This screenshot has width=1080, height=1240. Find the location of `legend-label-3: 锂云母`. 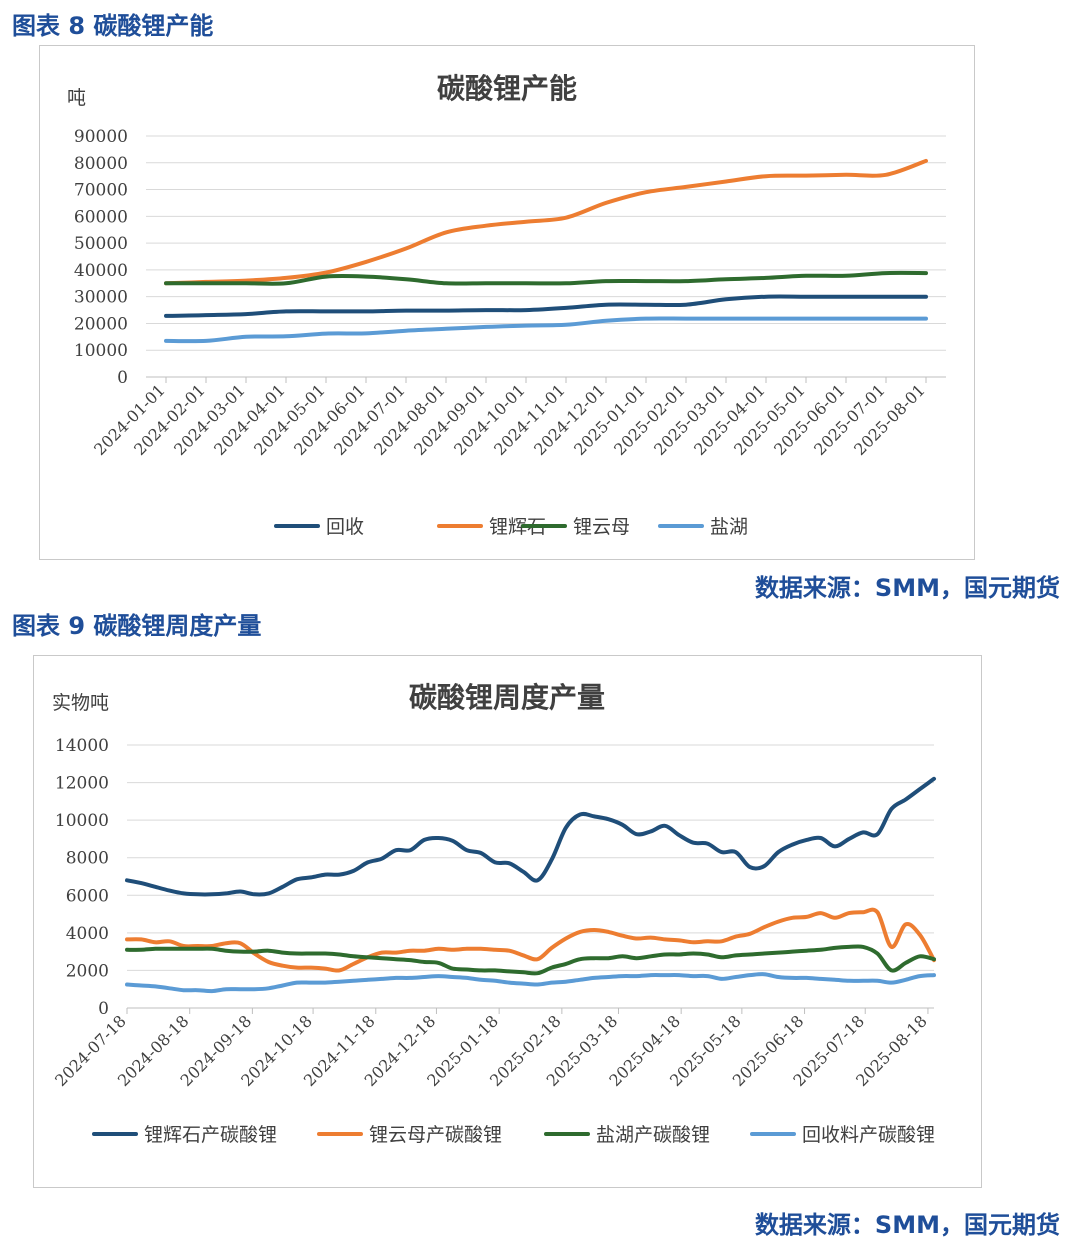

legend-label-3: 锂云母 is located at coordinates (601, 527).